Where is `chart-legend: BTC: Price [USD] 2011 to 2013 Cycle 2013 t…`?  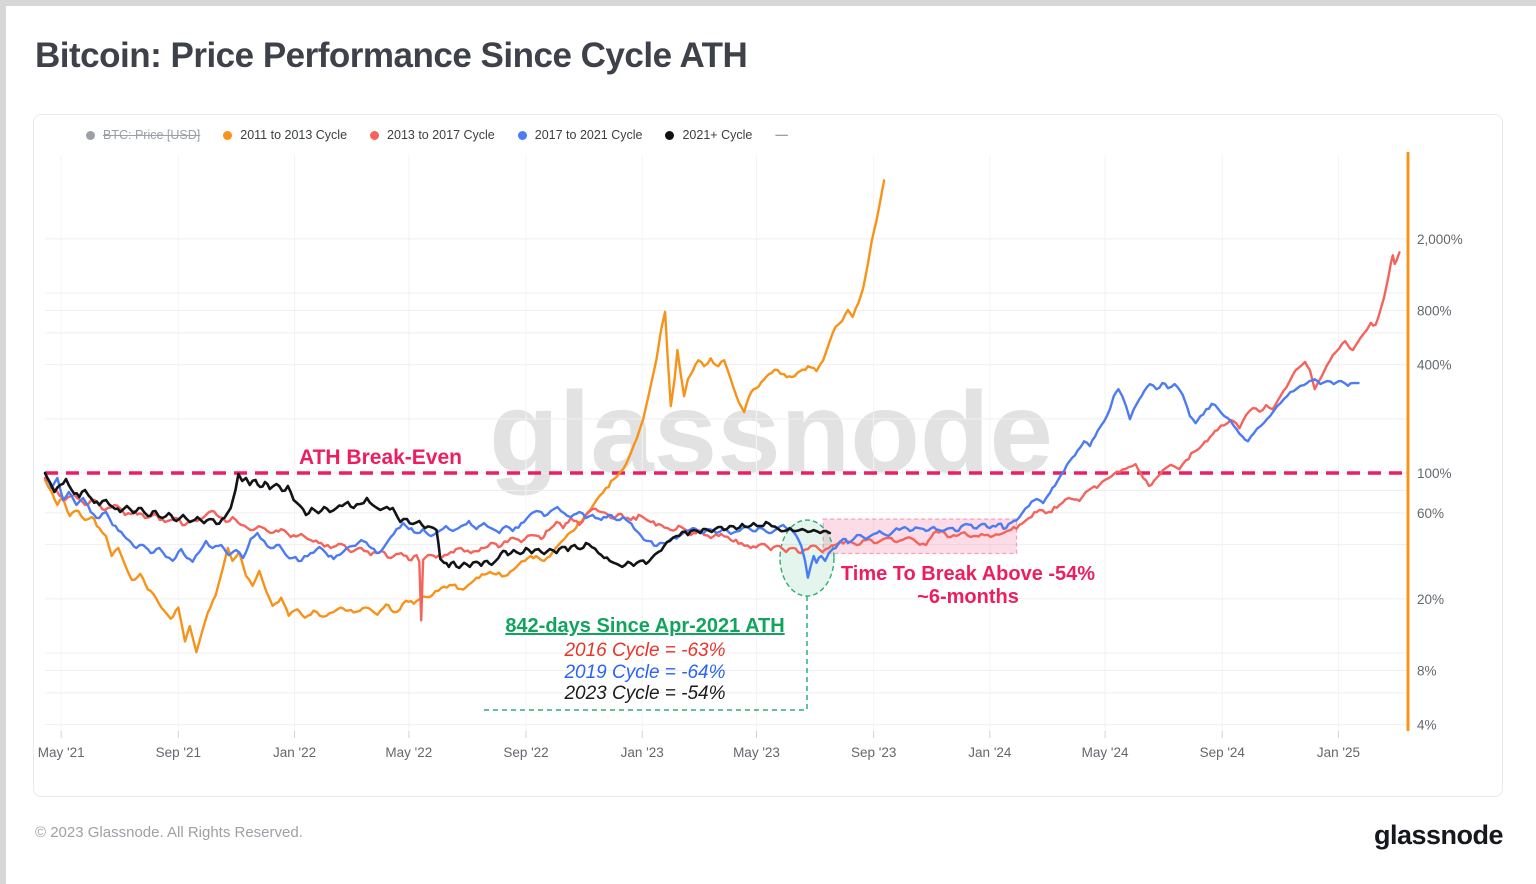
chart-legend: BTC: Price [USD] 2011 to 2013 Cycle 2013 t… is located at coordinates (437, 135).